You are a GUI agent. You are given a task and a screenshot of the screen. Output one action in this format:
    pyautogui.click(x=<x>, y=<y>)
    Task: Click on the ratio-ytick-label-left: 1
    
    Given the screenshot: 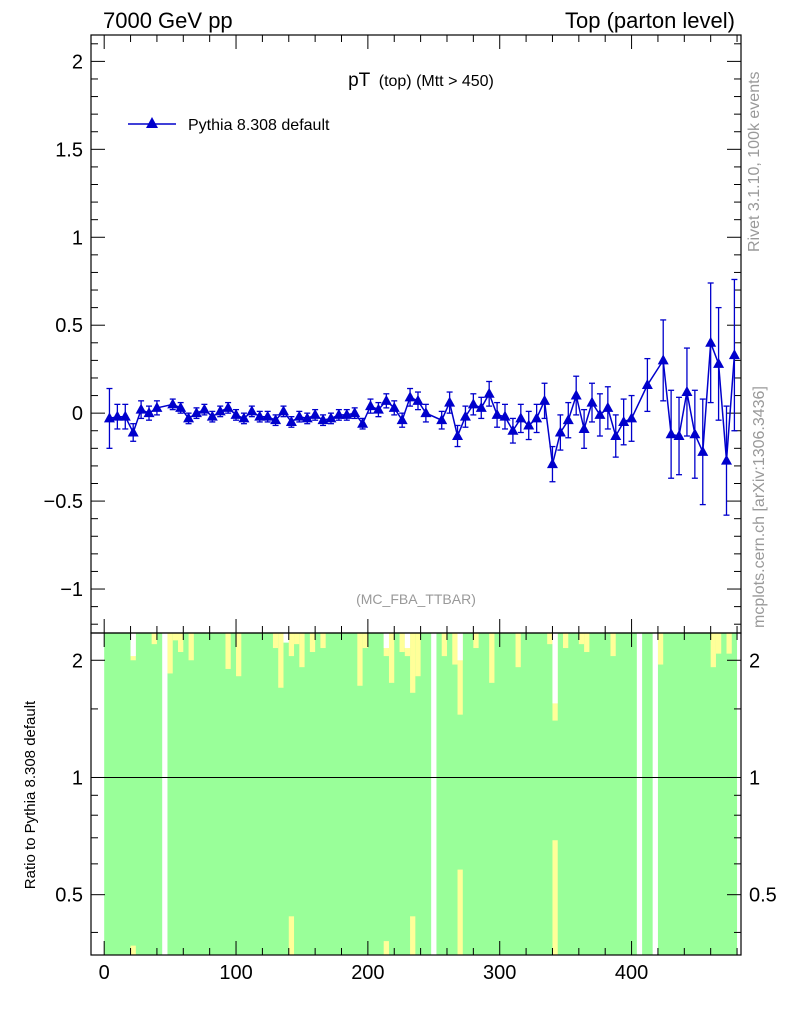 What is the action you would take?
    pyautogui.click(x=77, y=778)
    